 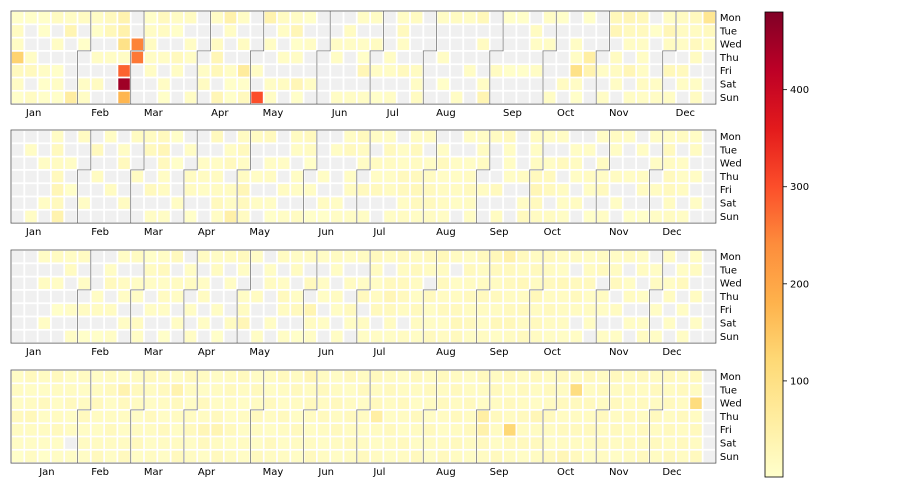 I want to click on month-label: Jul, so click(x=378, y=472).